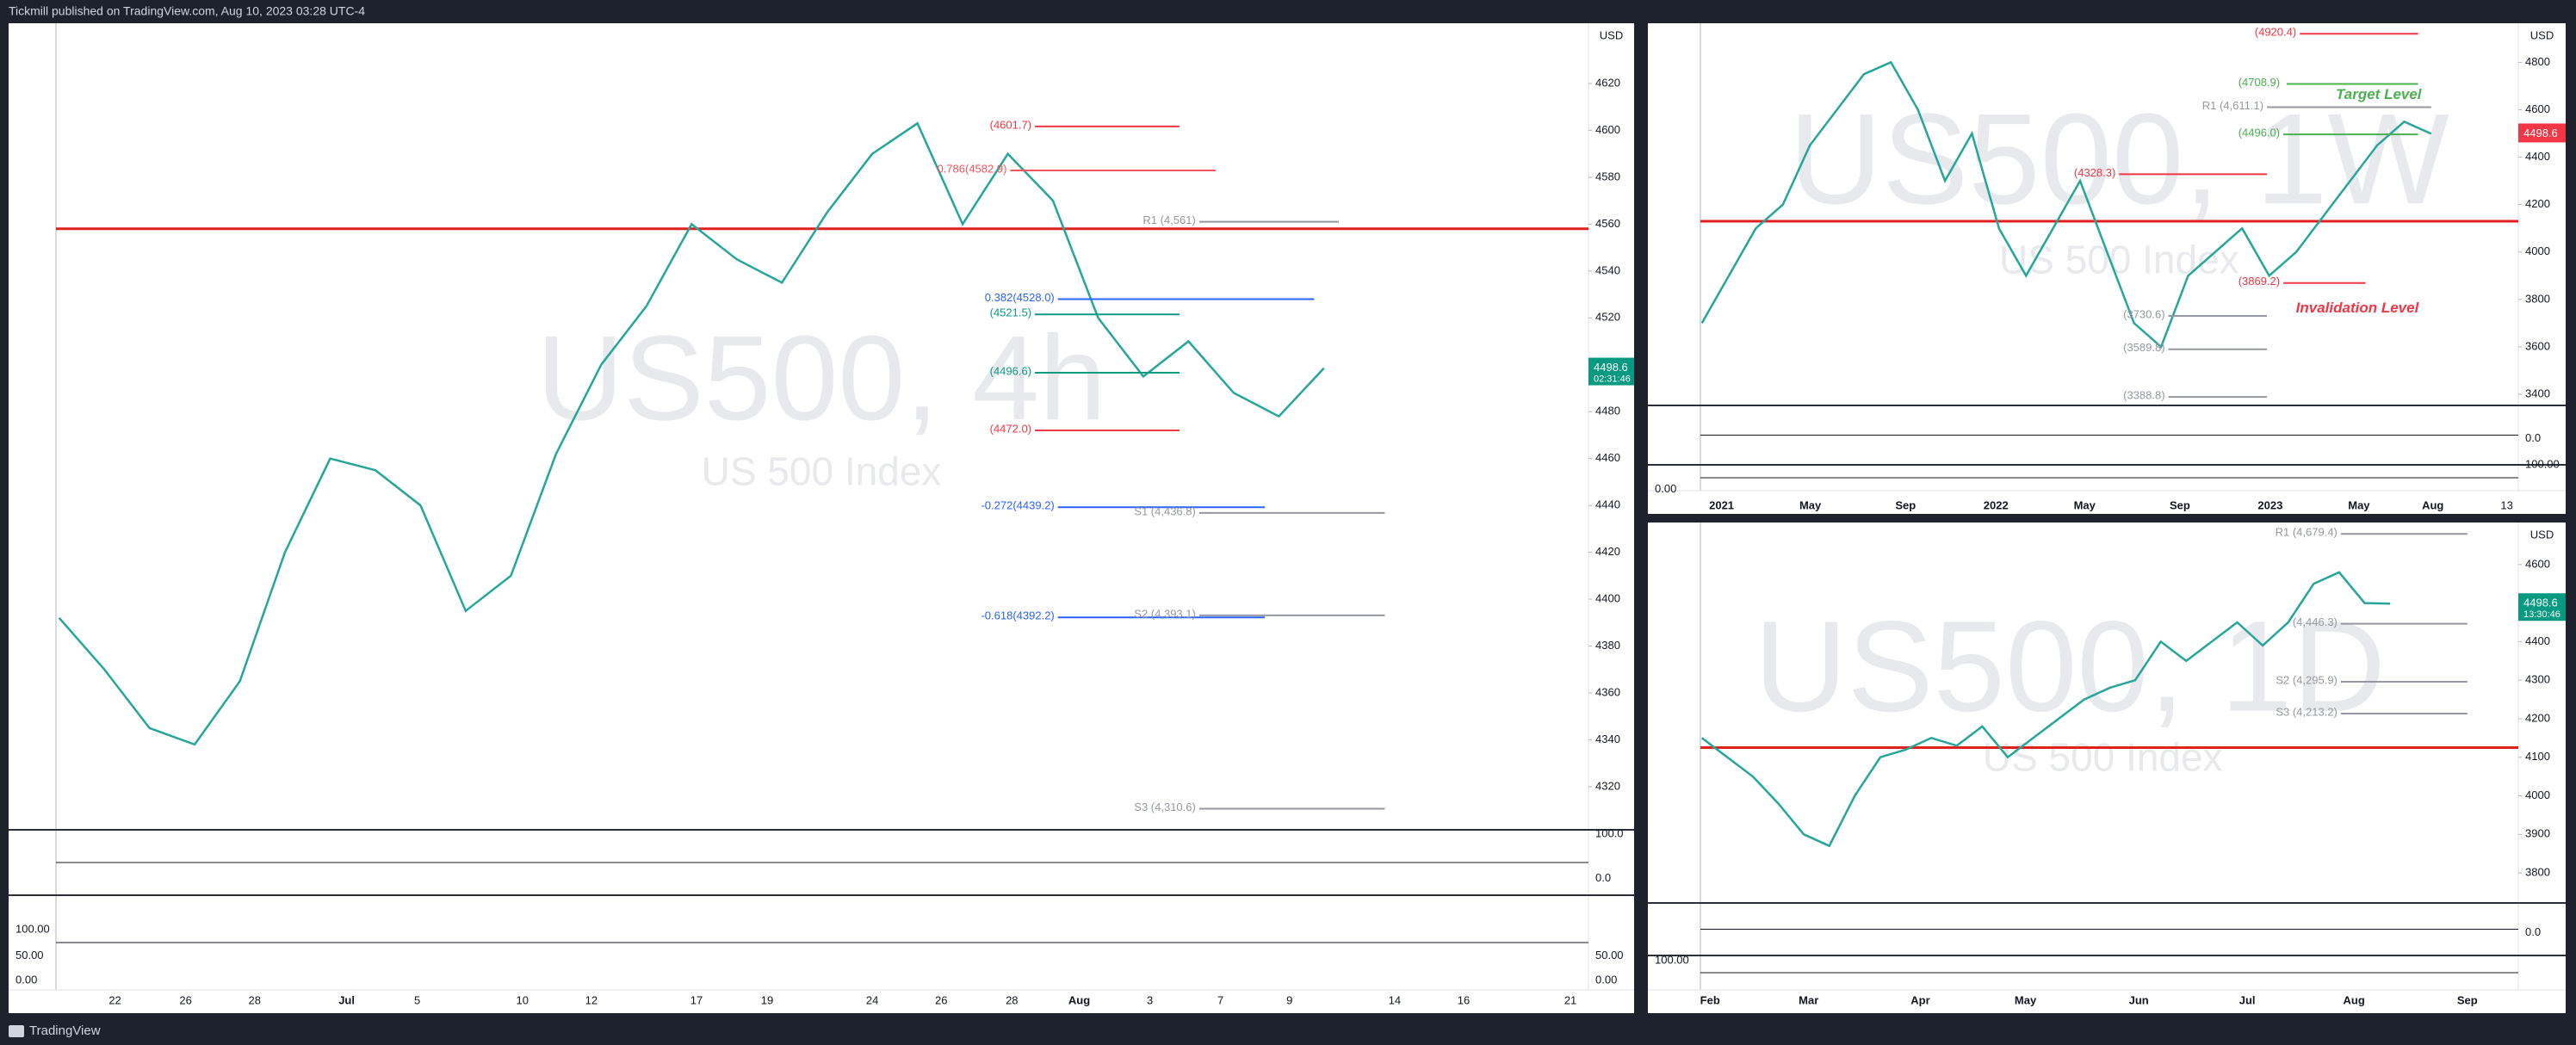 This screenshot has height=1045, width=2576. What do you see at coordinates (2538, 62) in the screenshot?
I see `y-tick-label: 4800` at bounding box center [2538, 62].